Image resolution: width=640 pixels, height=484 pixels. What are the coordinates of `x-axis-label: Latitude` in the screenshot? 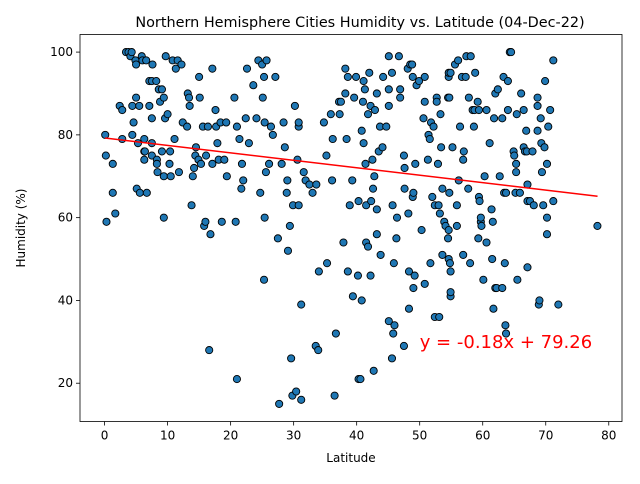 It's located at (350, 458).